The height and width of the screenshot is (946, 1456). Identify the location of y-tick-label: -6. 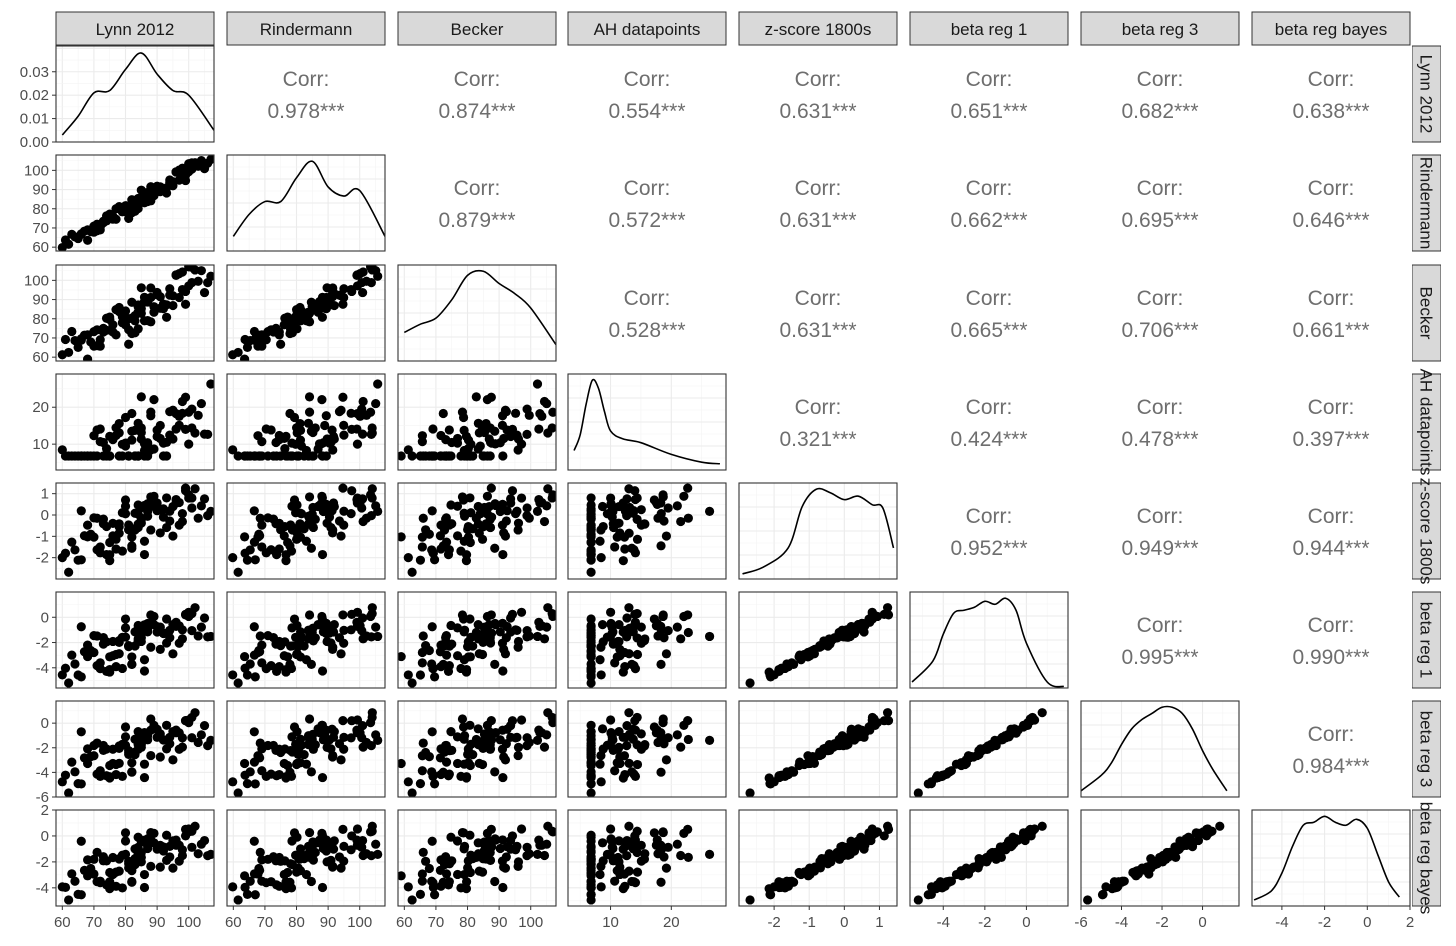
(42, 797).